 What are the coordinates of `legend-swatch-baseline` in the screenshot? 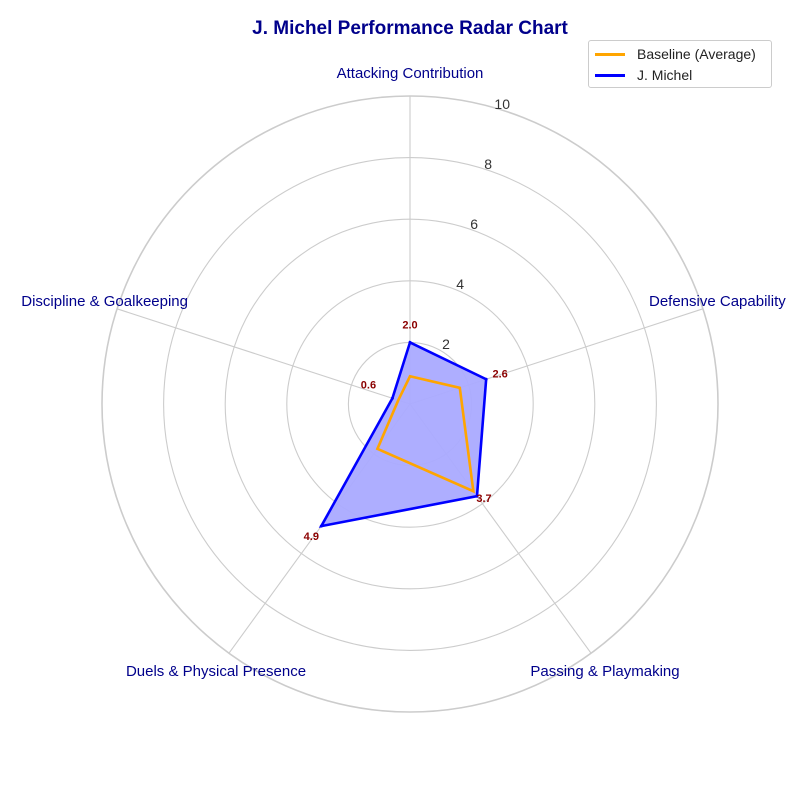 It's located at (610, 54).